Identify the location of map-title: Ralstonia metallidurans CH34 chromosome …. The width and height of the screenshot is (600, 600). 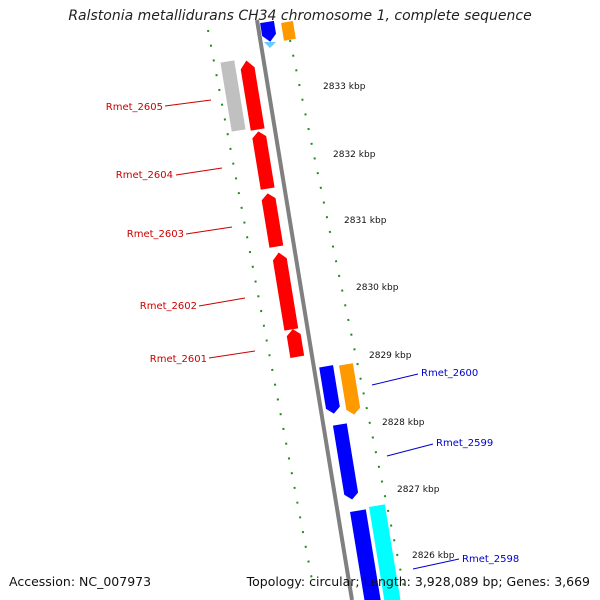
(300, 16).